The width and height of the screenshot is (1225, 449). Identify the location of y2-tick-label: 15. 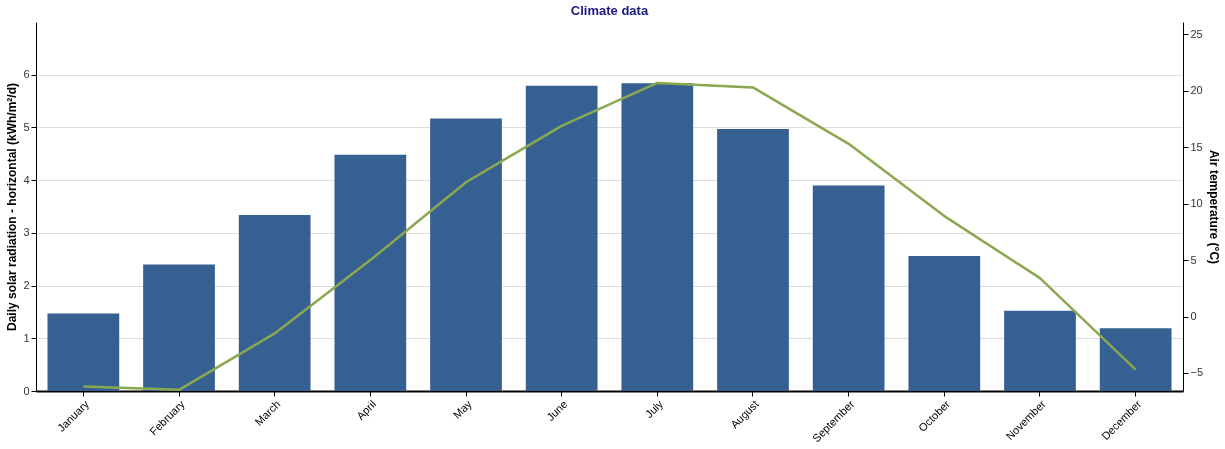
(1196, 146).